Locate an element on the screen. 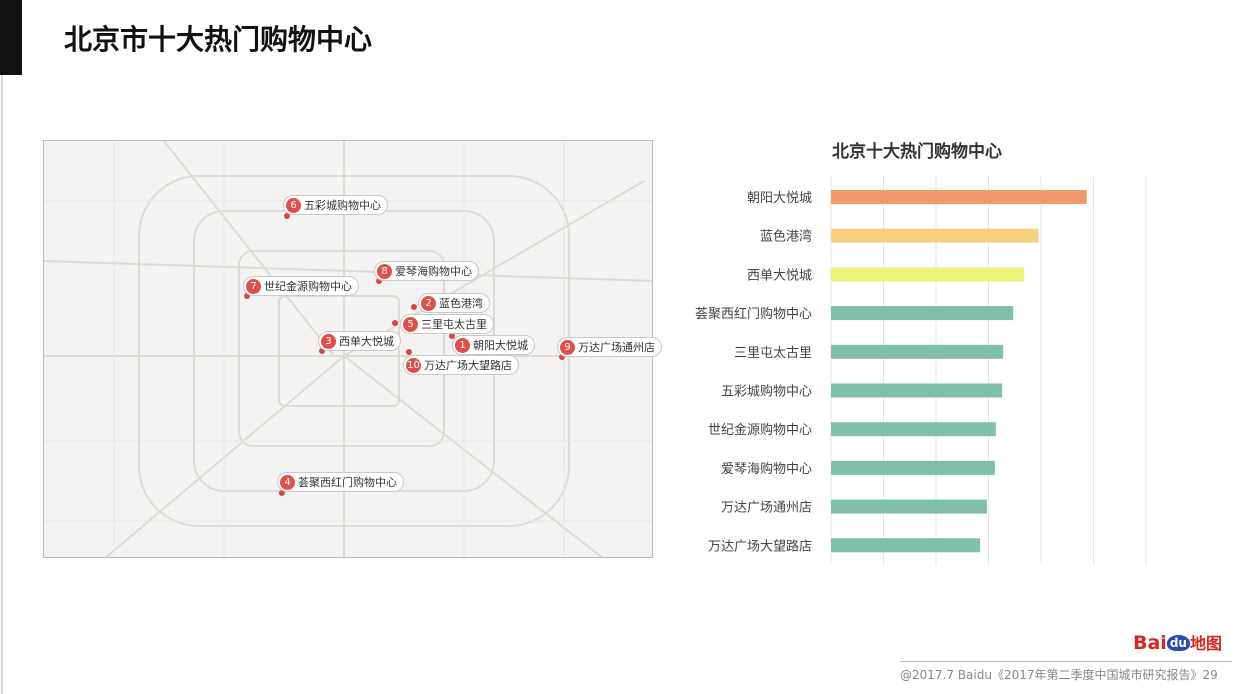  marker-label: 荟聚西红门购物中心 is located at coordinates (347, 482).